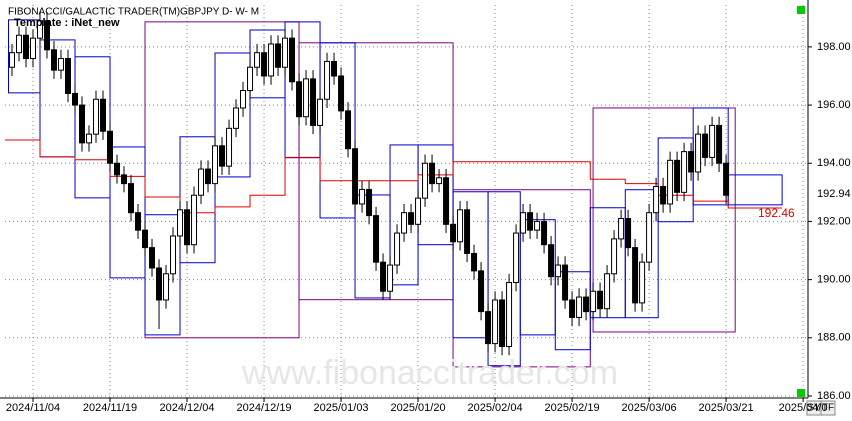 The image size is (852, 421). Describe the element at coordinates (834, 221) in the screenshot. I see `y-tick-label: 192.00` at that location.